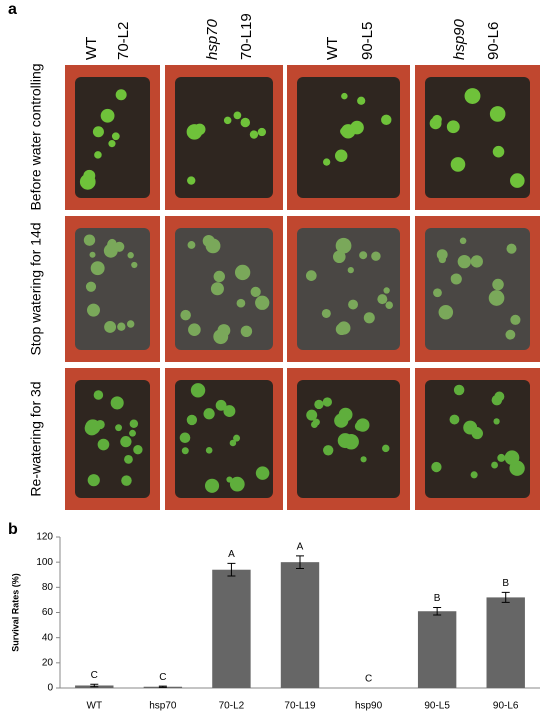 The width and height of the screenshot is (550, 723). I want to click on y-tick-label: 0, so click(50, 688).